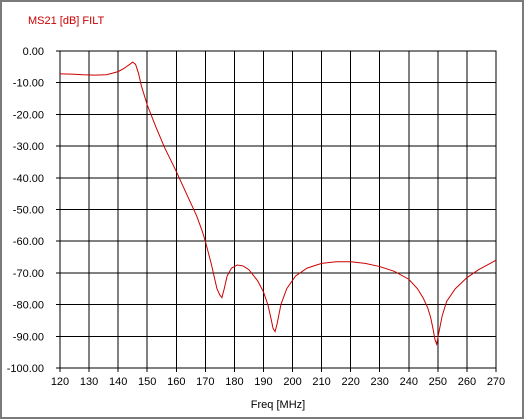 This screenshot has height=419, width=524. Describe the element at coordinates (66, 21) in the screenshot. I see `chart-title: MS21 [dB] FILT` at that location.